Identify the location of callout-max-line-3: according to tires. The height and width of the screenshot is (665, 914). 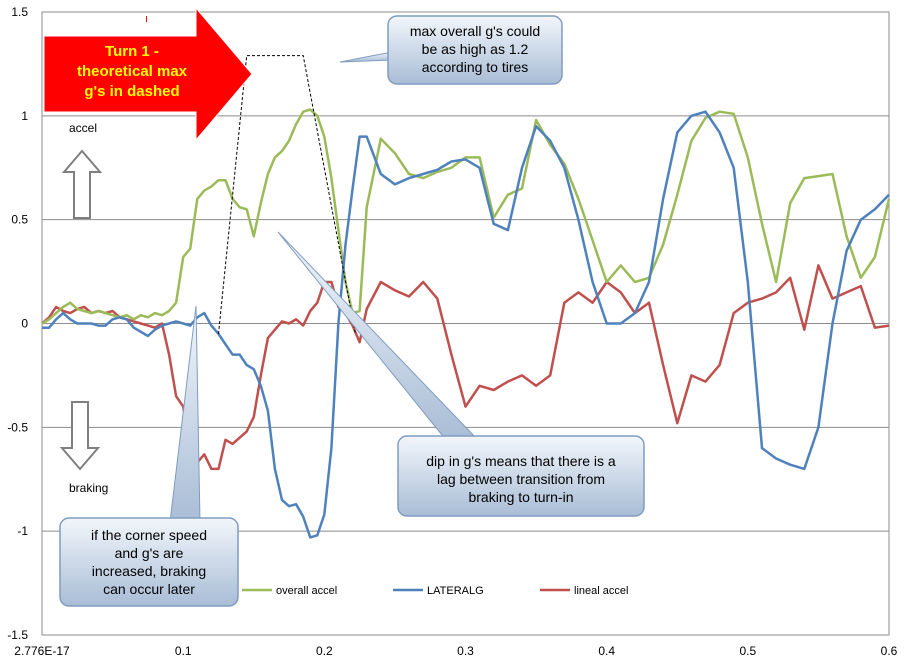
(475, 67).